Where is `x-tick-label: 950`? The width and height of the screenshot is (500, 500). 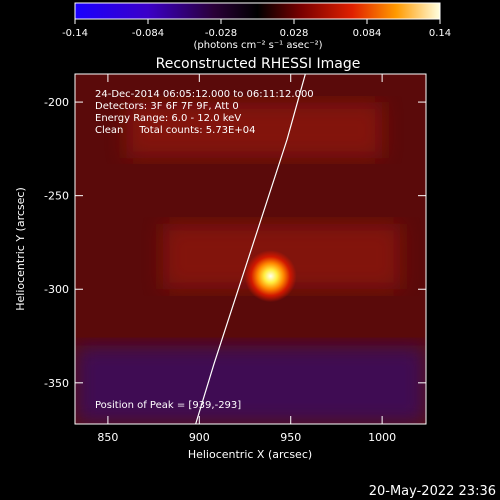 x-tick-label: 950 is located at coordinates (290, 437).